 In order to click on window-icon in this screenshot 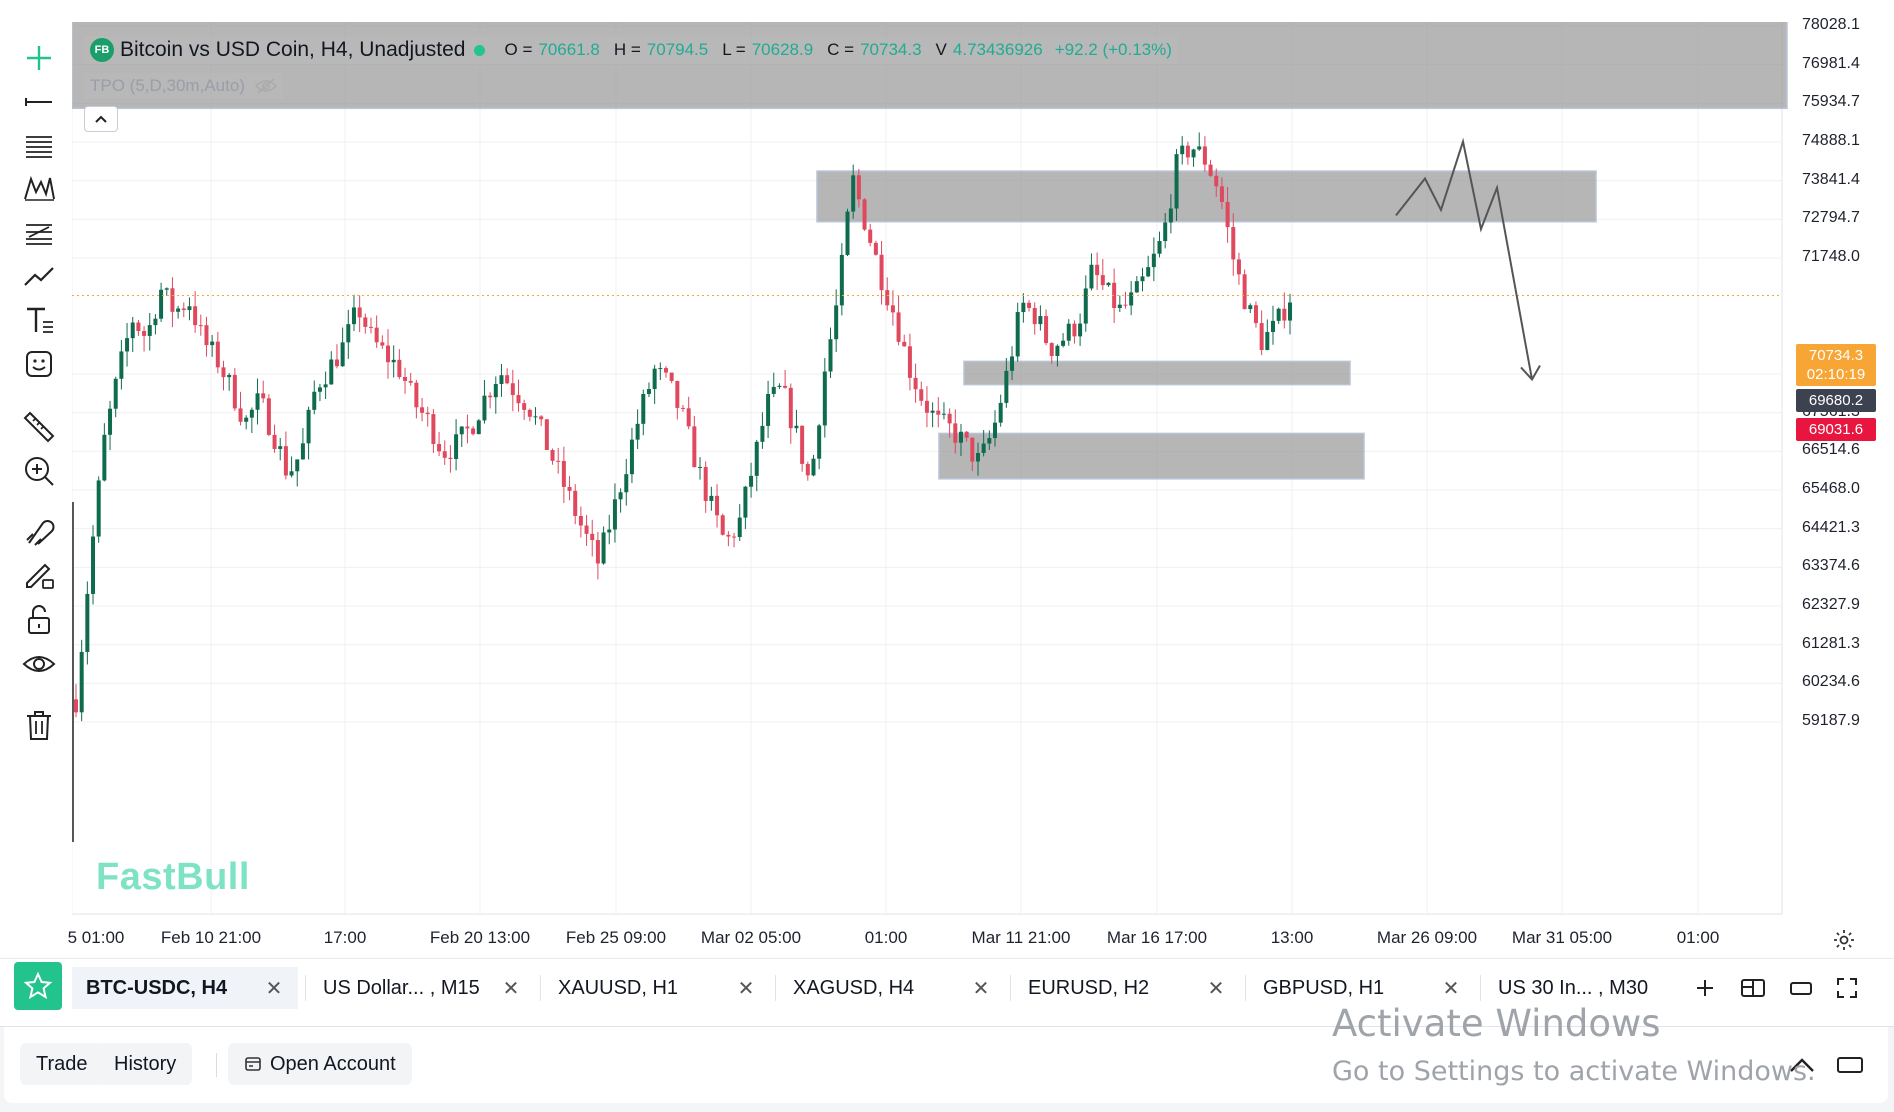, I will do `click(1801, 988)`.